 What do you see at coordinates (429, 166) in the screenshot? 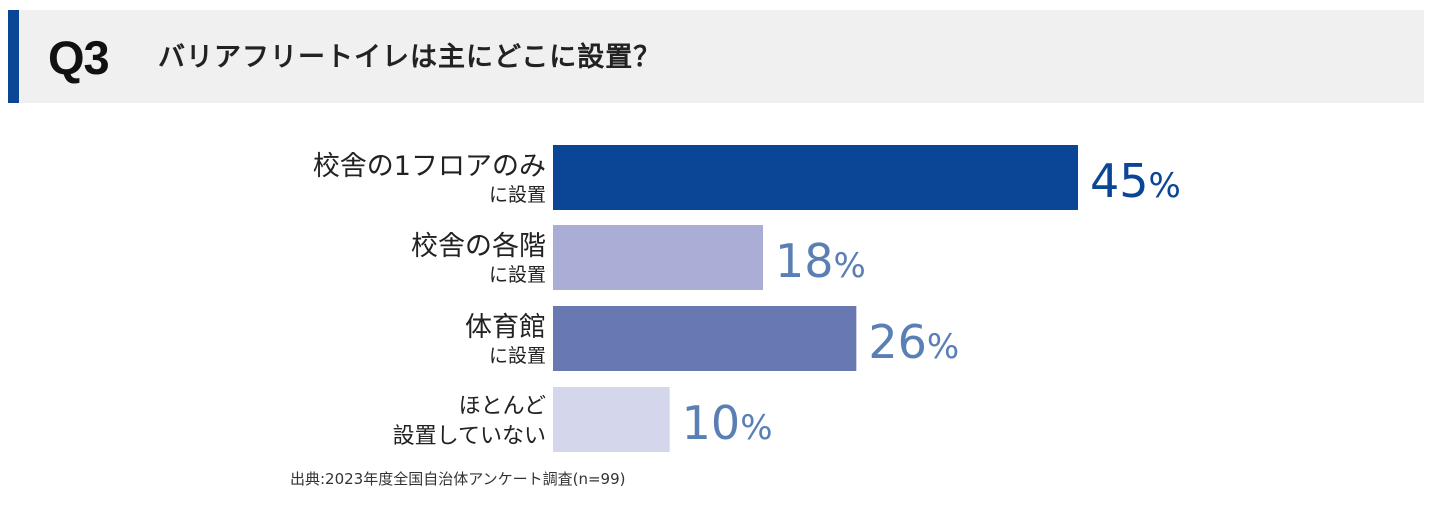
I see `category-label-1-line-1: 校舎の1フロアのみ` at bounding box center [429, 166].